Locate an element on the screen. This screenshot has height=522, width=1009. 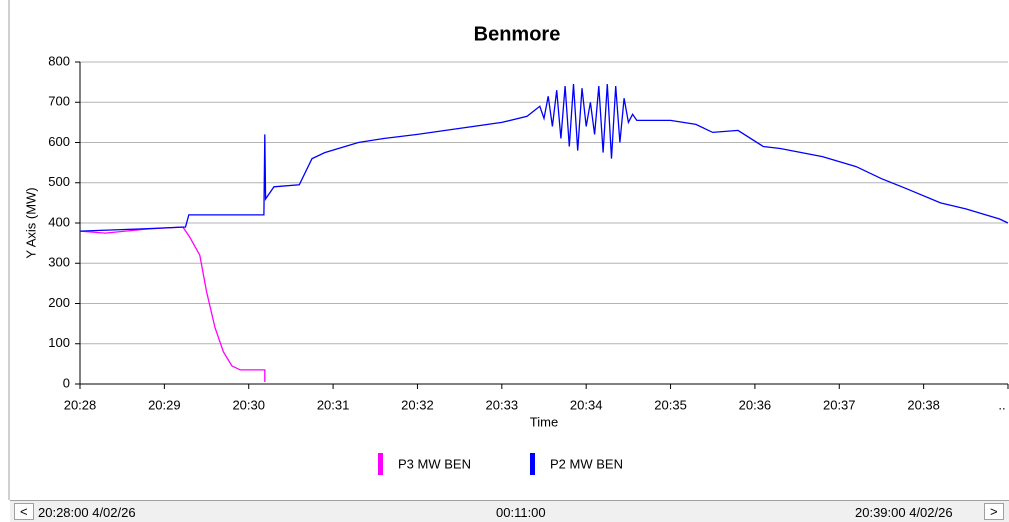
y-tick-label: 600 is located at coordinates (59, 141).